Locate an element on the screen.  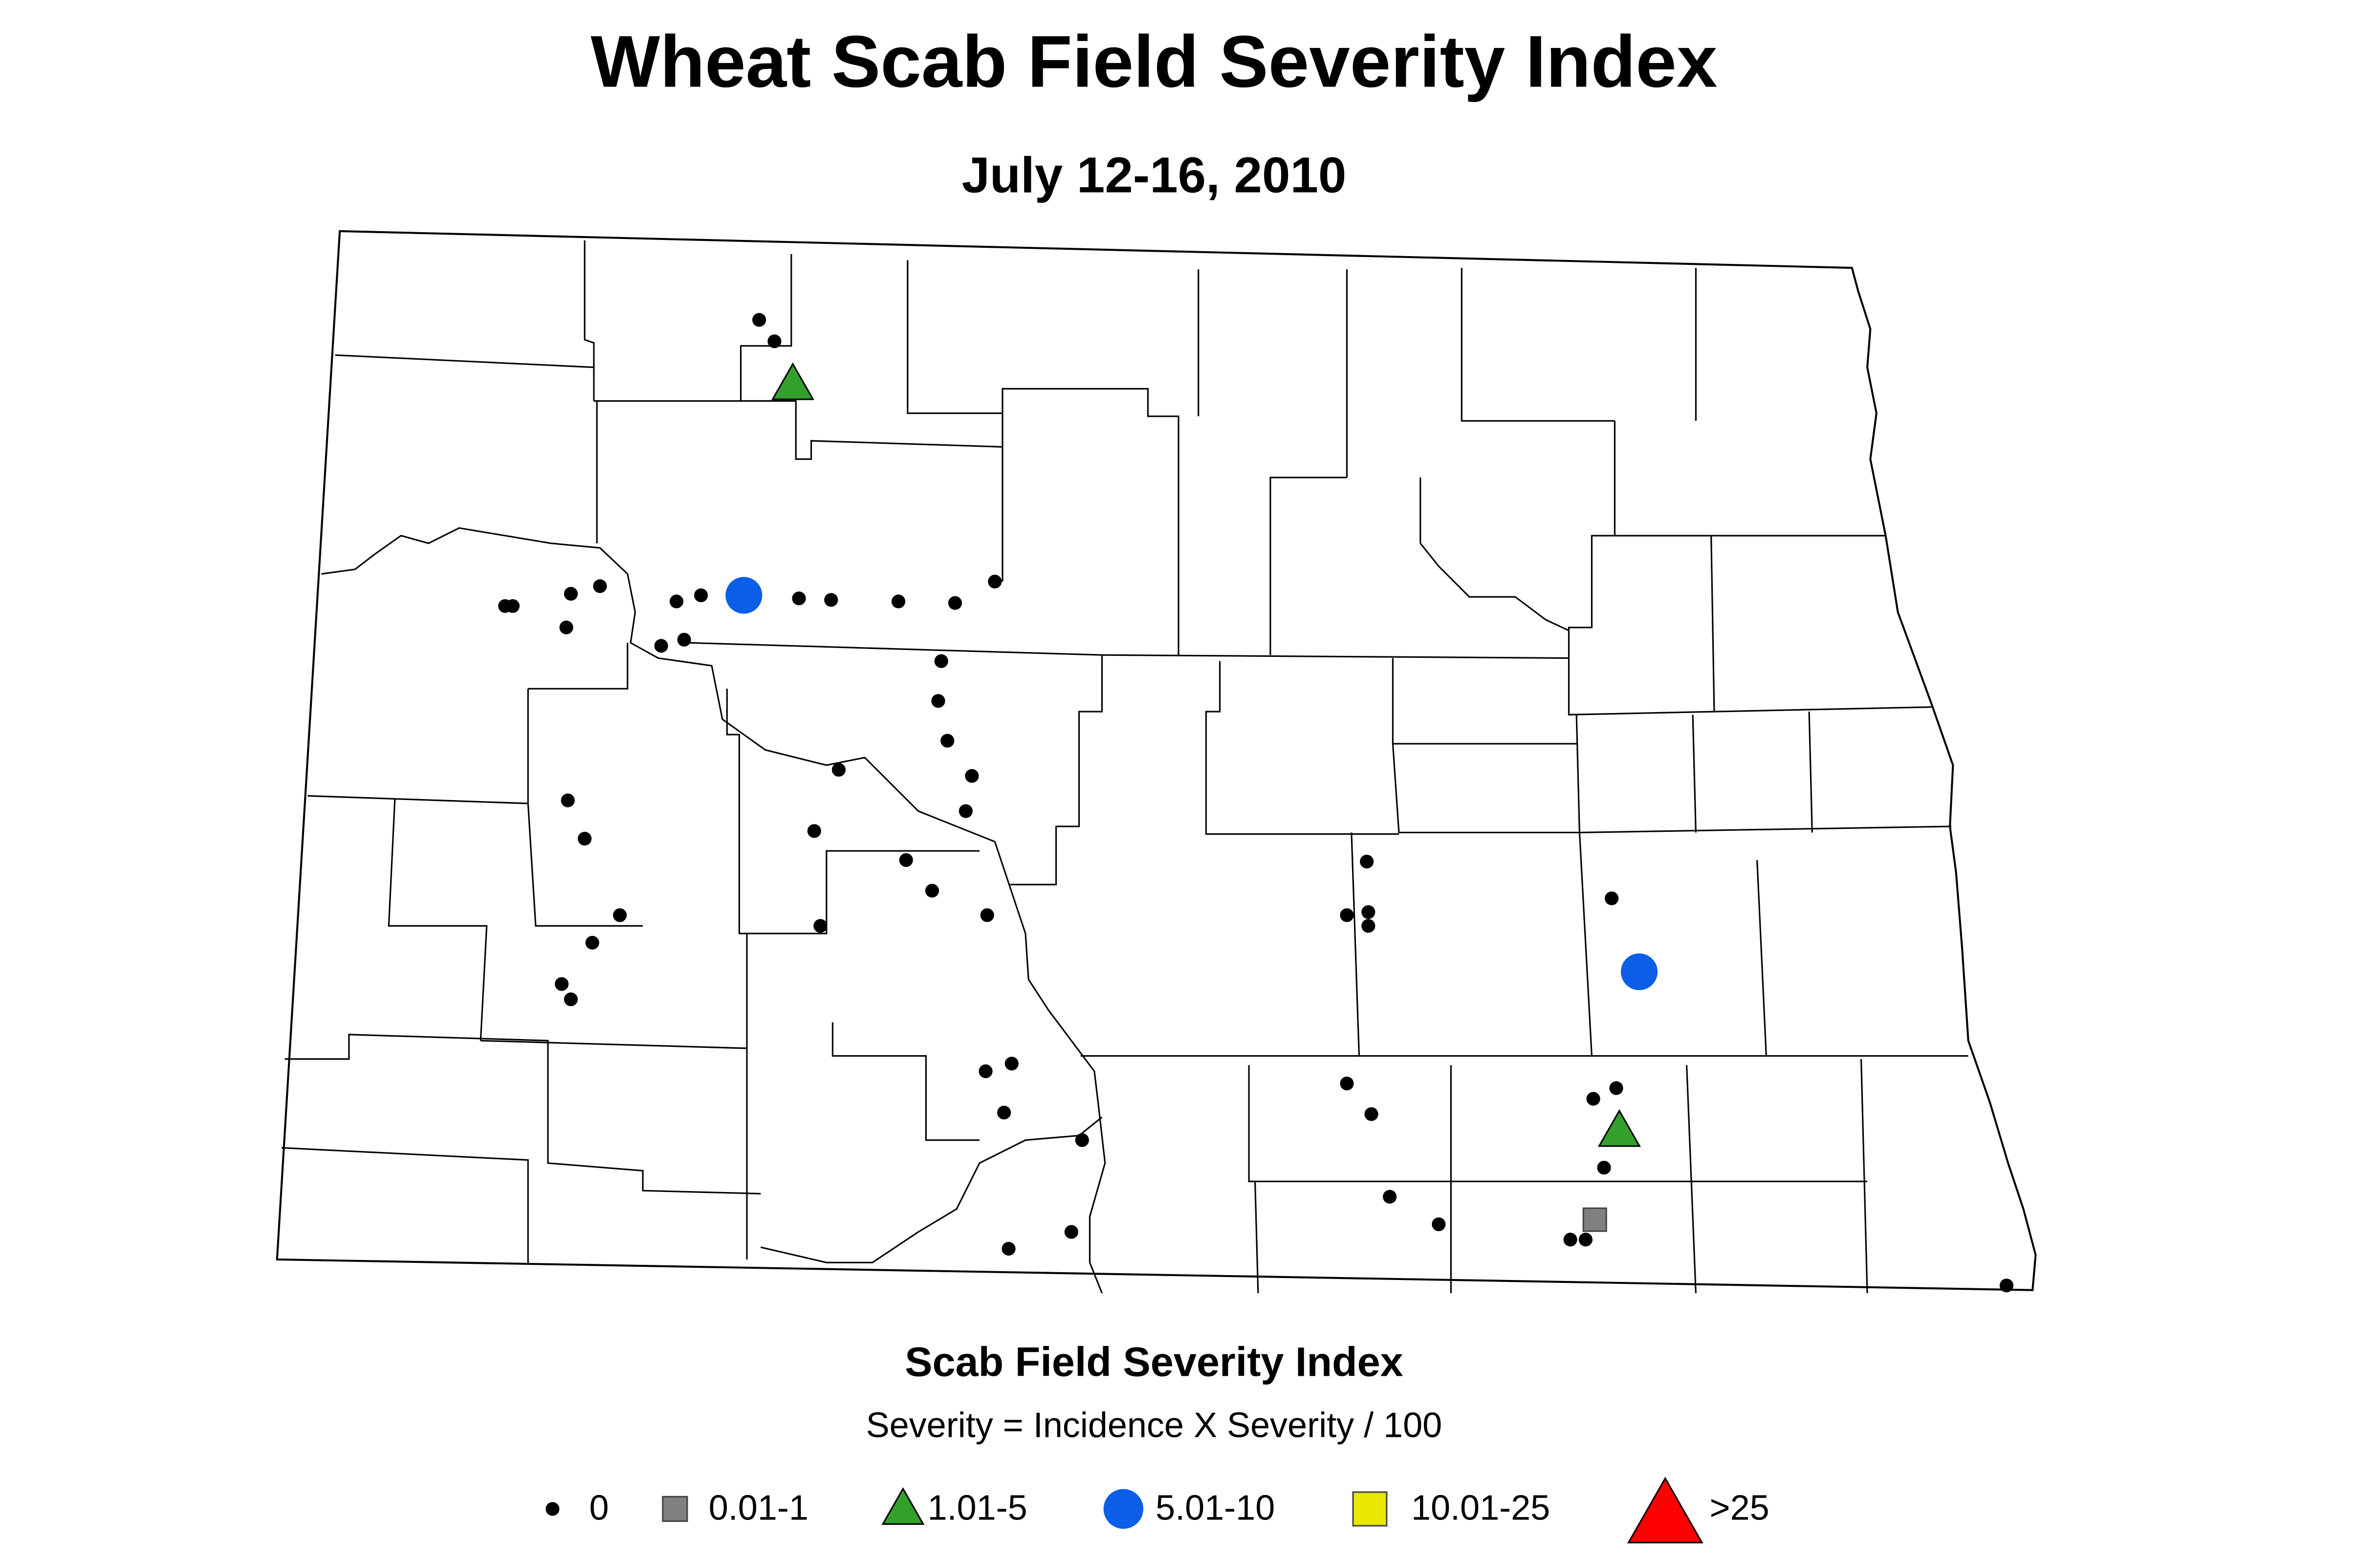
legend-label: 0 is located at coordinates (599, 1508).